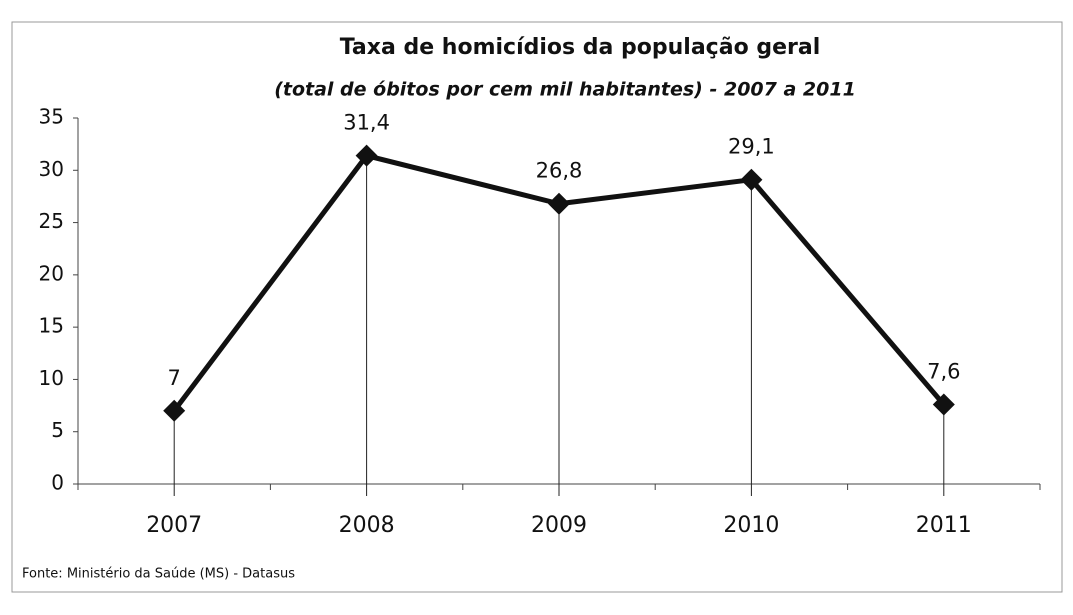 The width and height of the screenshot is (1073, 615). What do you see at coordinates (57, 483) in the screenshot?
I see `y-tick-label: 0` at bounding box center [57, 483].